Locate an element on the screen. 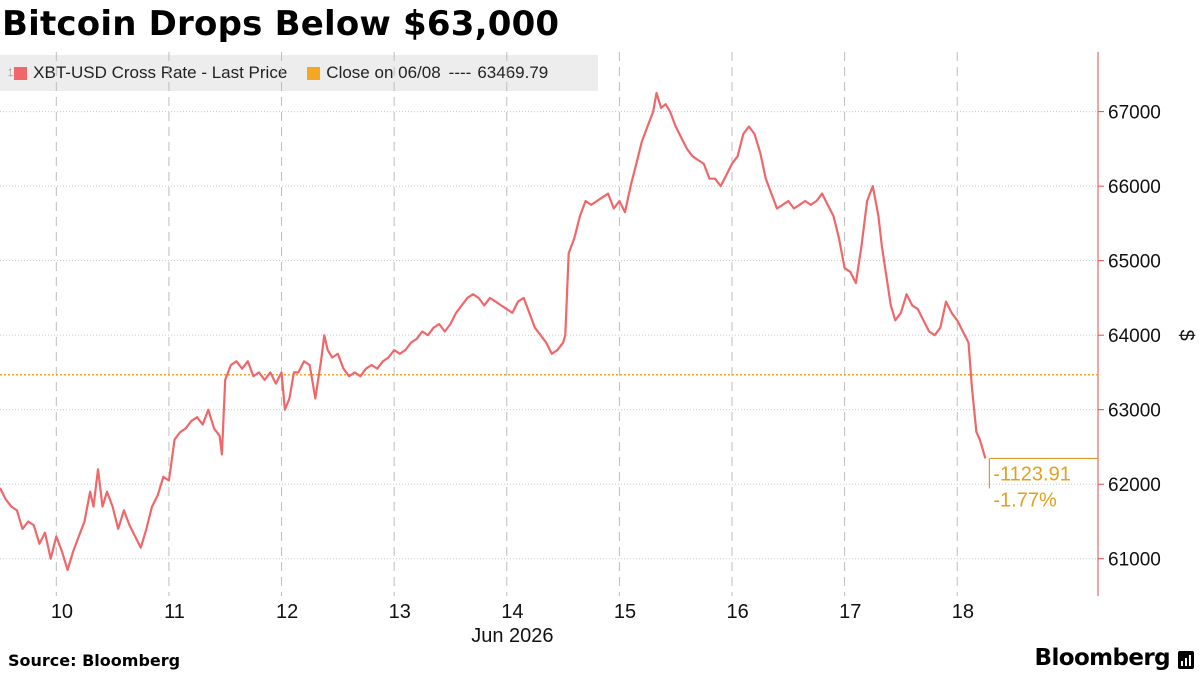 The image size is (1200, 675). y-tick-label: 65000 is located at coordinates (1134, 262).